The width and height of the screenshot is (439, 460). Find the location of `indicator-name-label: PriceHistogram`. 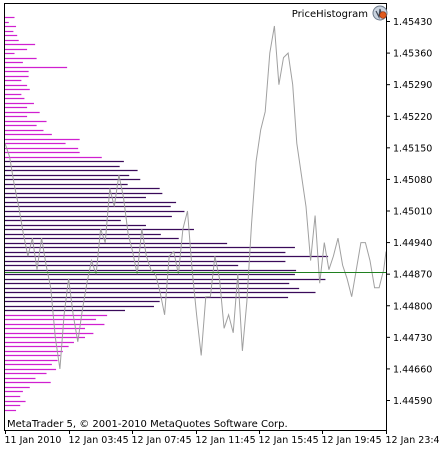

indicator-name-label: PriceHistogram is located at coordinates (330, 14).